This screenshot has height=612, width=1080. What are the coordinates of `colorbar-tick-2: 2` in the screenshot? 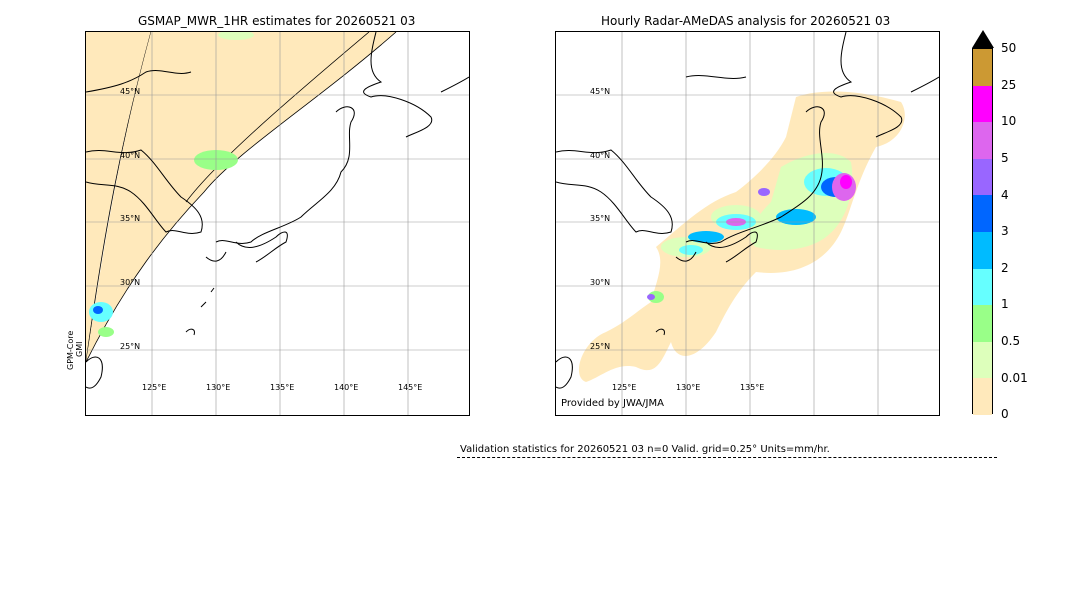 It's located at (1005, 268).